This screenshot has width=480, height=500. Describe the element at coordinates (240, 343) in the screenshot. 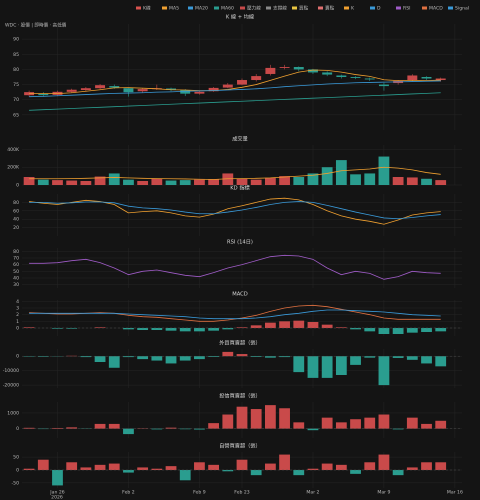

I see `chart-title: 外資買賣超（張）` at that location.